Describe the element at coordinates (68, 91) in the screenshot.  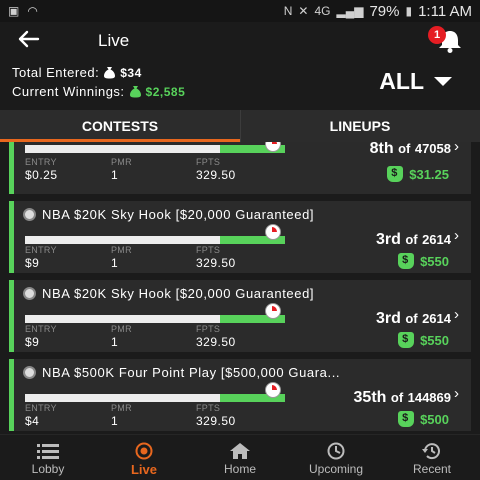
I see `current-winnings-label: Current Winnings:` at that location.